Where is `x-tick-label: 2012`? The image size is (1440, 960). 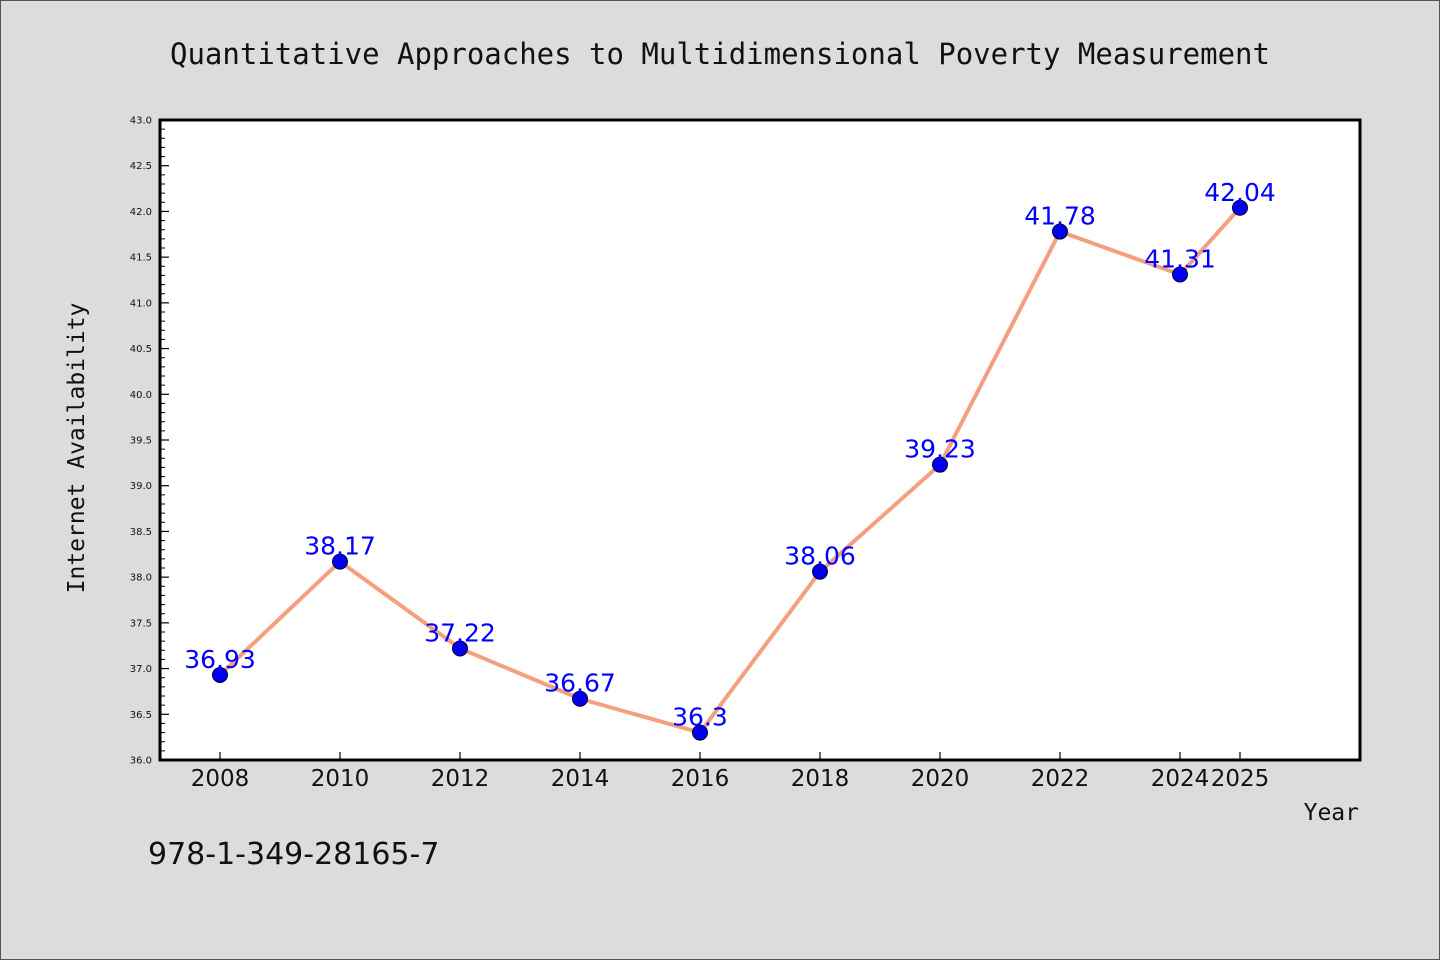
x-tick-label: 2012 is located at coordinates (460, 779).